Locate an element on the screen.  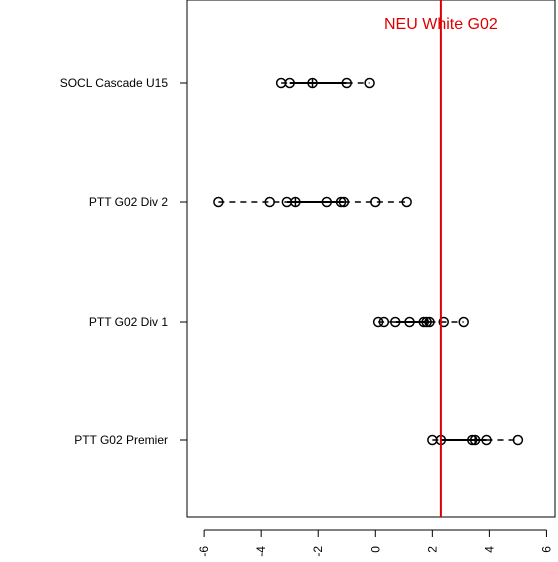
x-tick-label: 0 is located at coordinates (375, 549).